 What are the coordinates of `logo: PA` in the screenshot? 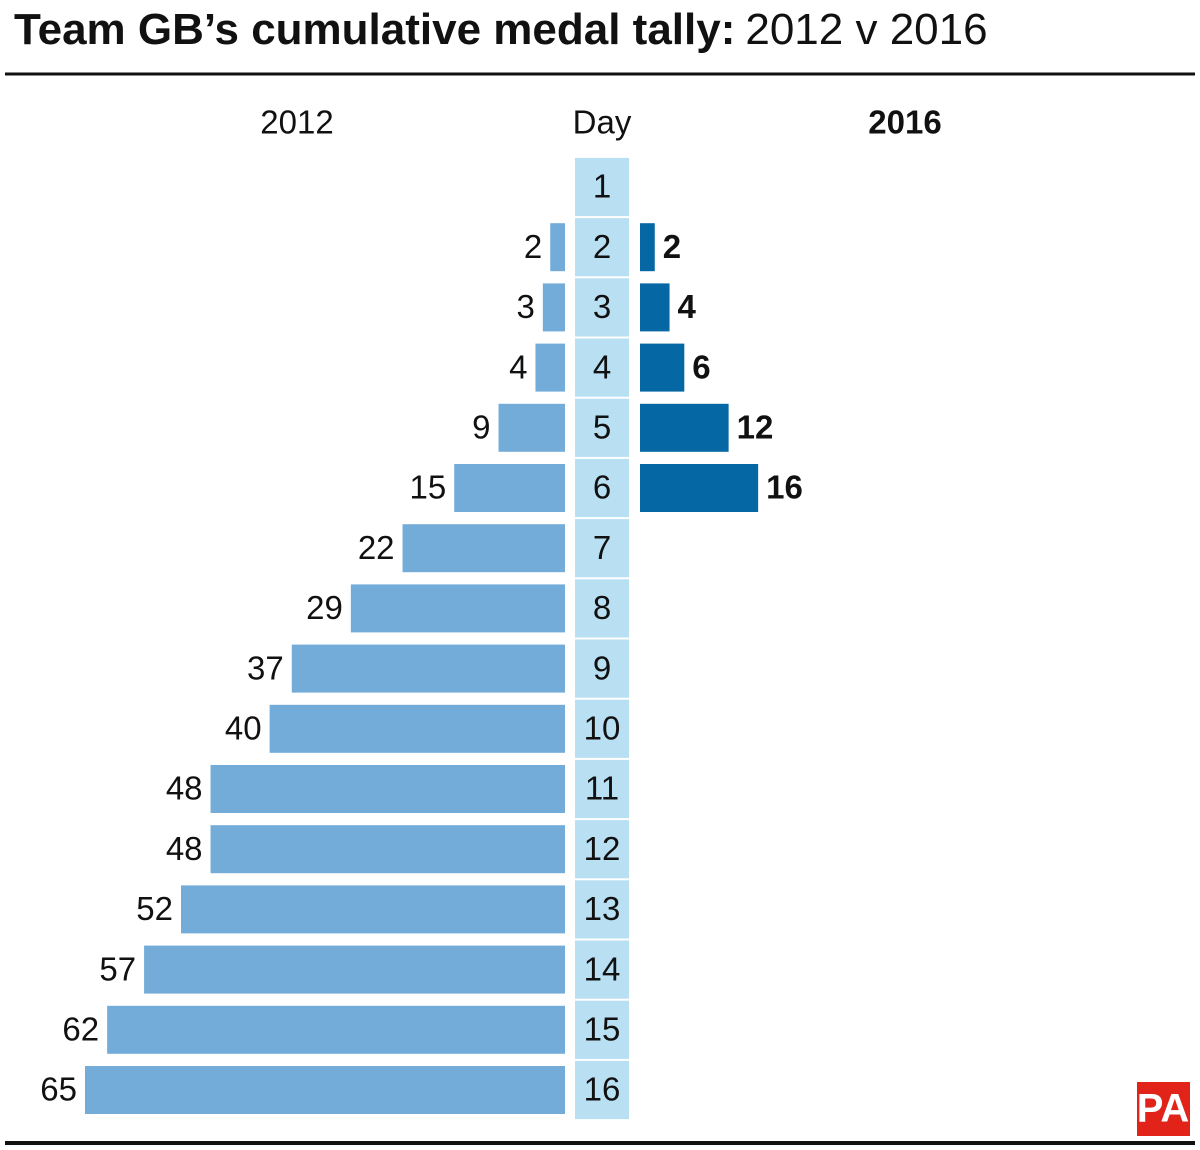 It's located at (1163, 1109).